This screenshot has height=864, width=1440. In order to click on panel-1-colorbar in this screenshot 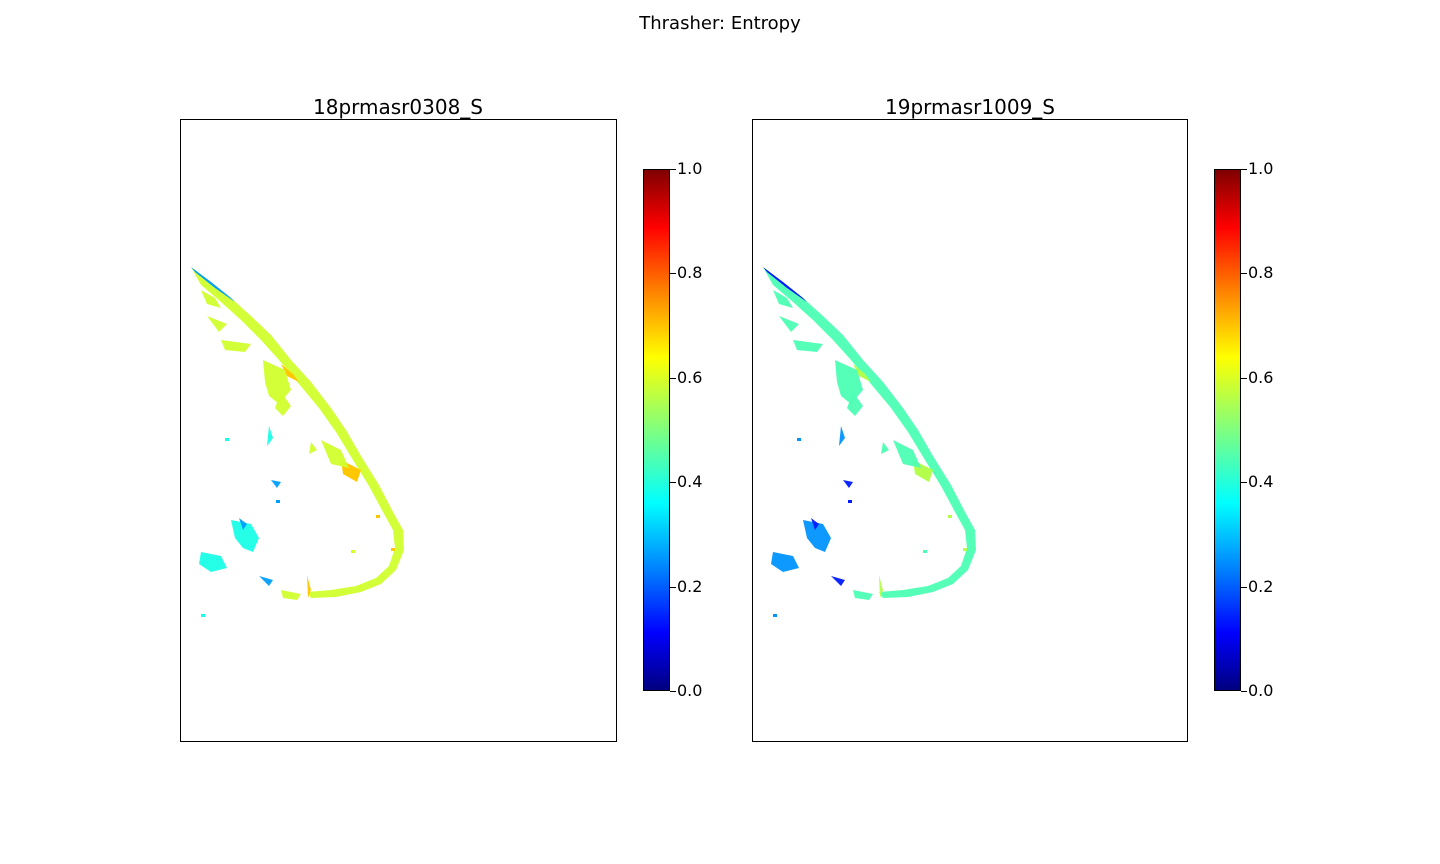, I will do `click(656, 430)`.